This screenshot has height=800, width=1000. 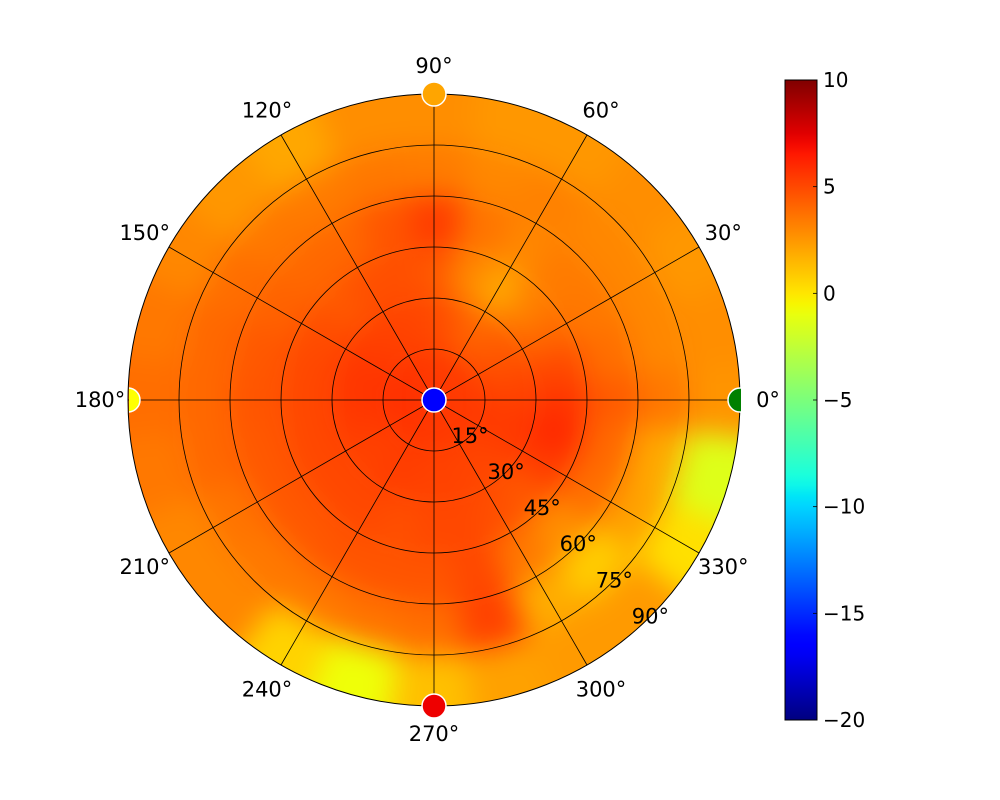 What do you see at coordinates (100, 400) in the screenshot?
I see `theta-tick-label: 180°` at bounding box center [100, 400].